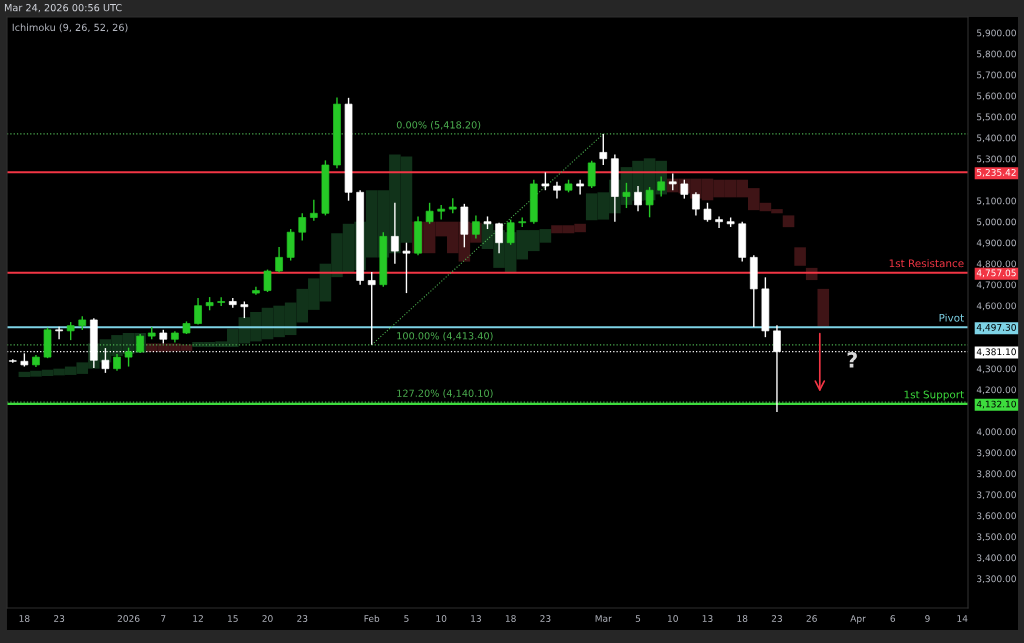 The image size is (1024, 643). Describe the element at coordinates (926, 263) in the screenshot. I see `ref-line-label: 1st Resistance` at that location.